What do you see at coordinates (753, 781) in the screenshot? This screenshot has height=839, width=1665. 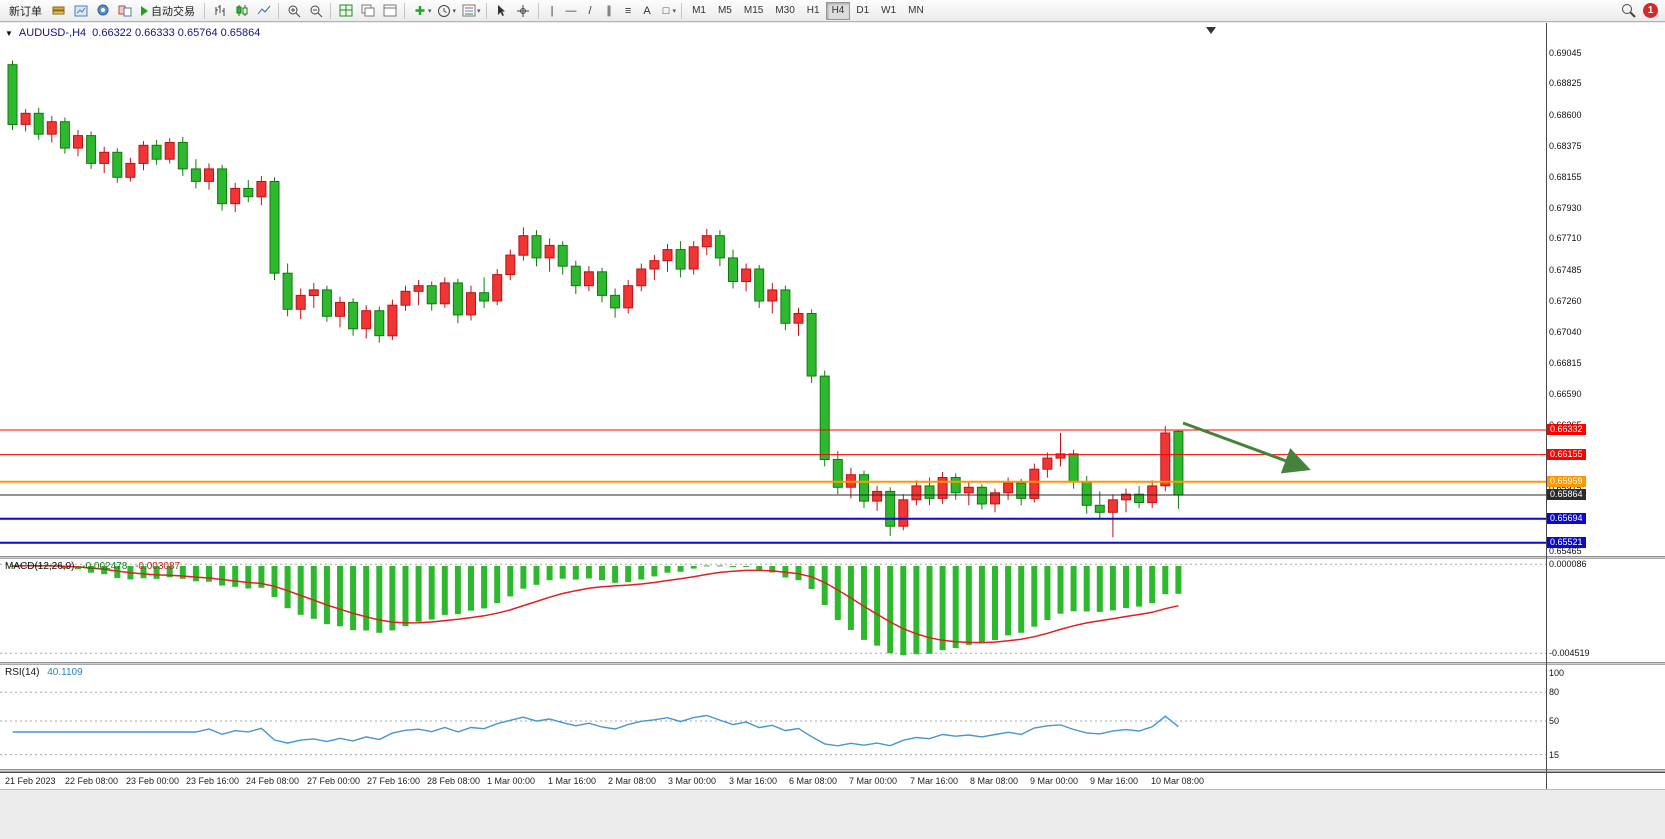 I see `date-axis-label: 3 Mar 16:00` at bounding box center [753, 781].